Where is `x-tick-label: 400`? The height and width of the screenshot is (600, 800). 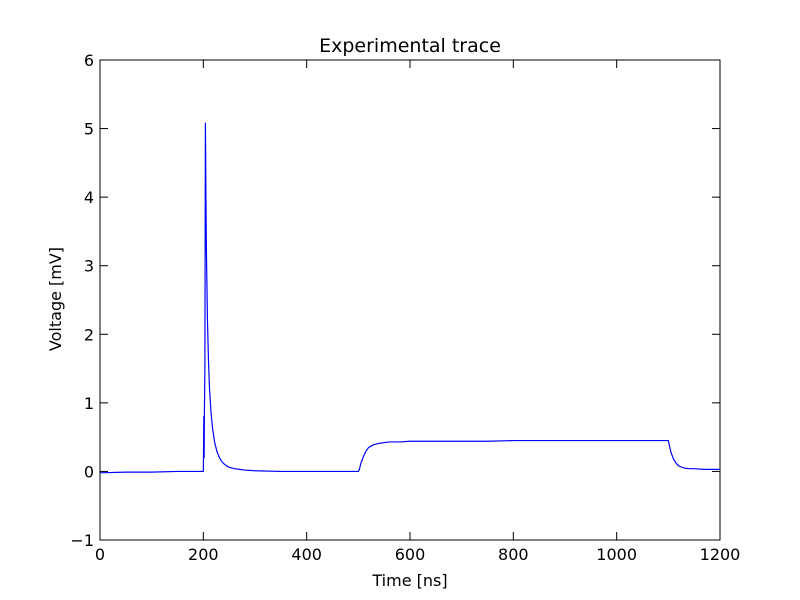
x-tick-label: 400 is located at coordinates (306, 554).